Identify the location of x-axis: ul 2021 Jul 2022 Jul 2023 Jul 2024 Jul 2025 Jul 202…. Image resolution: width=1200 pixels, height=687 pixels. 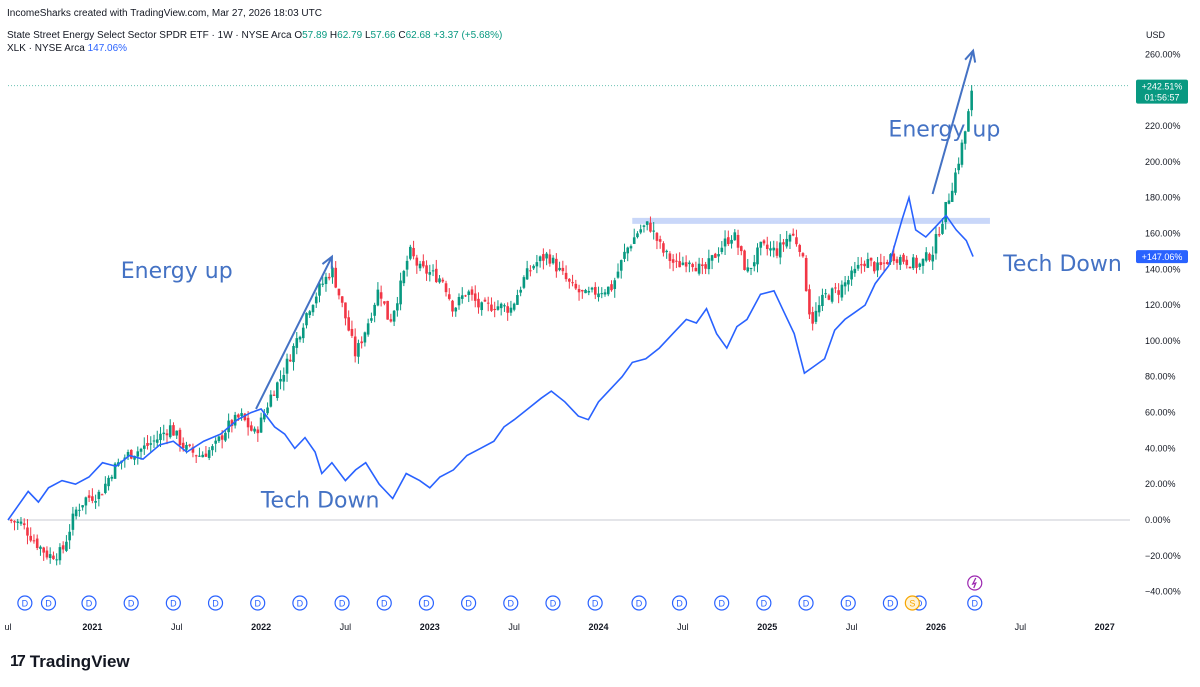
(559, 627).